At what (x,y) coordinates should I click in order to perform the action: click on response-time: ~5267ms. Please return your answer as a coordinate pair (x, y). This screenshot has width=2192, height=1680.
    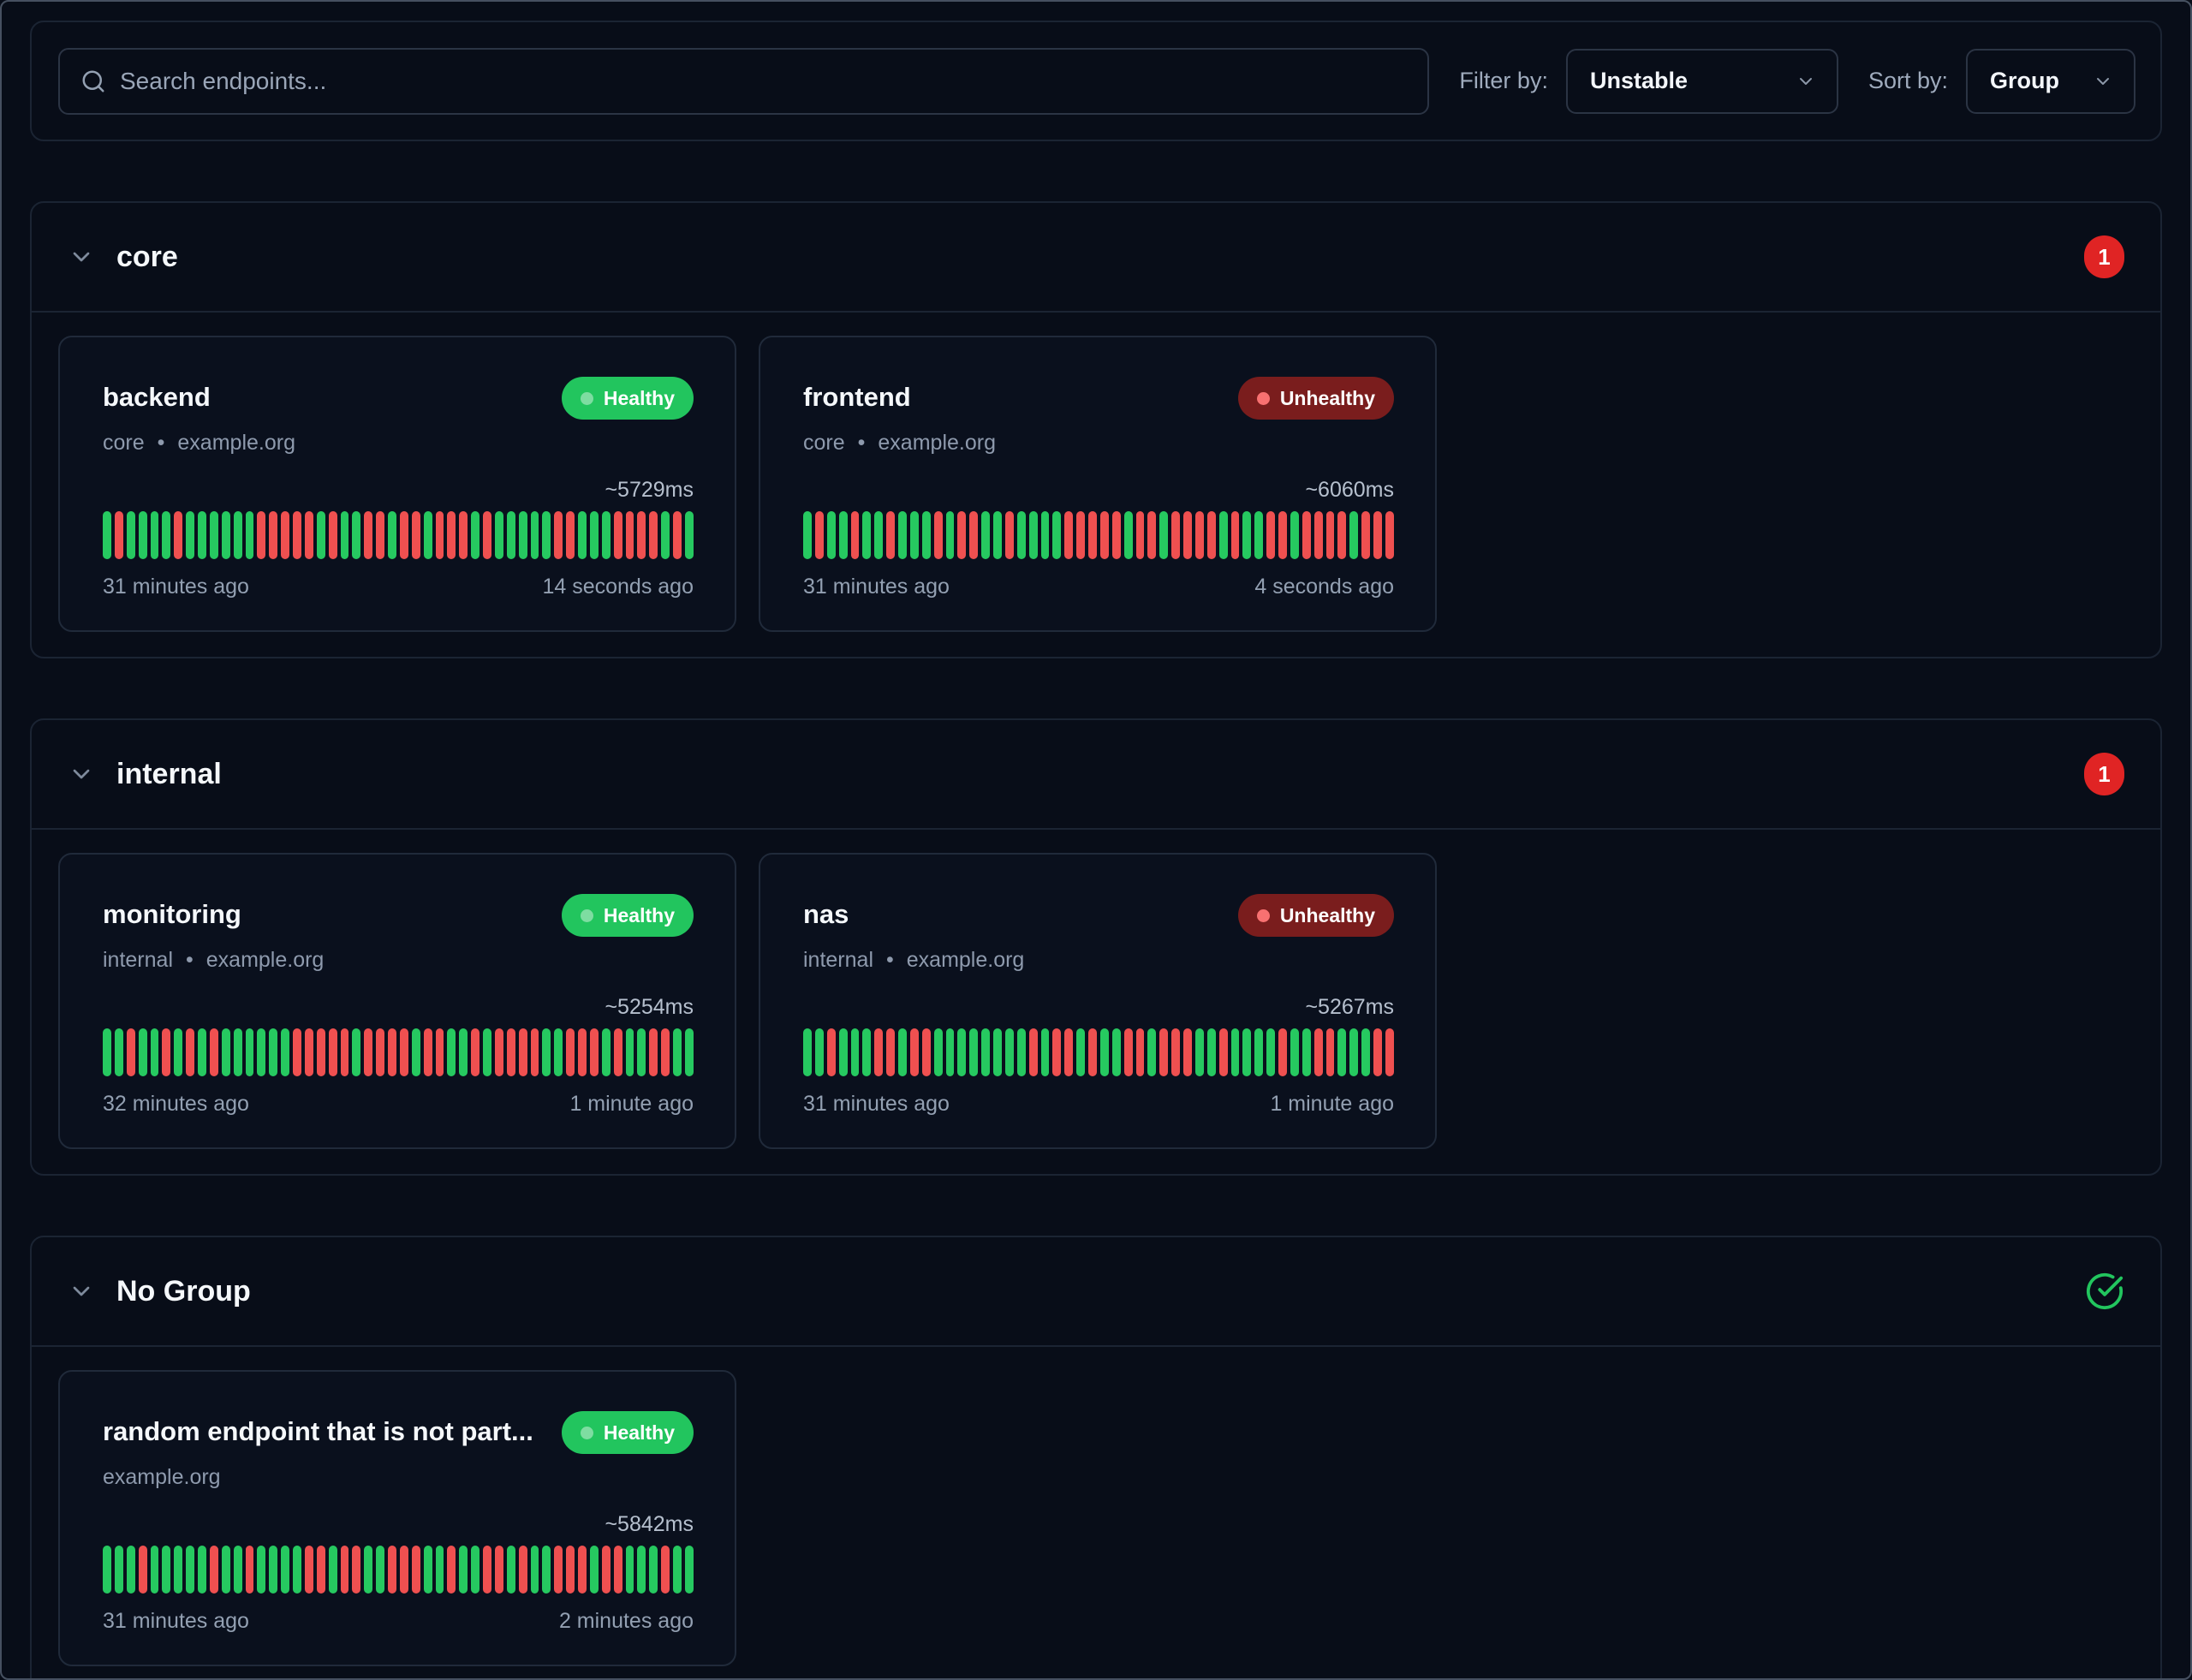
    Looking at the image, I should click on (1349, 1007).